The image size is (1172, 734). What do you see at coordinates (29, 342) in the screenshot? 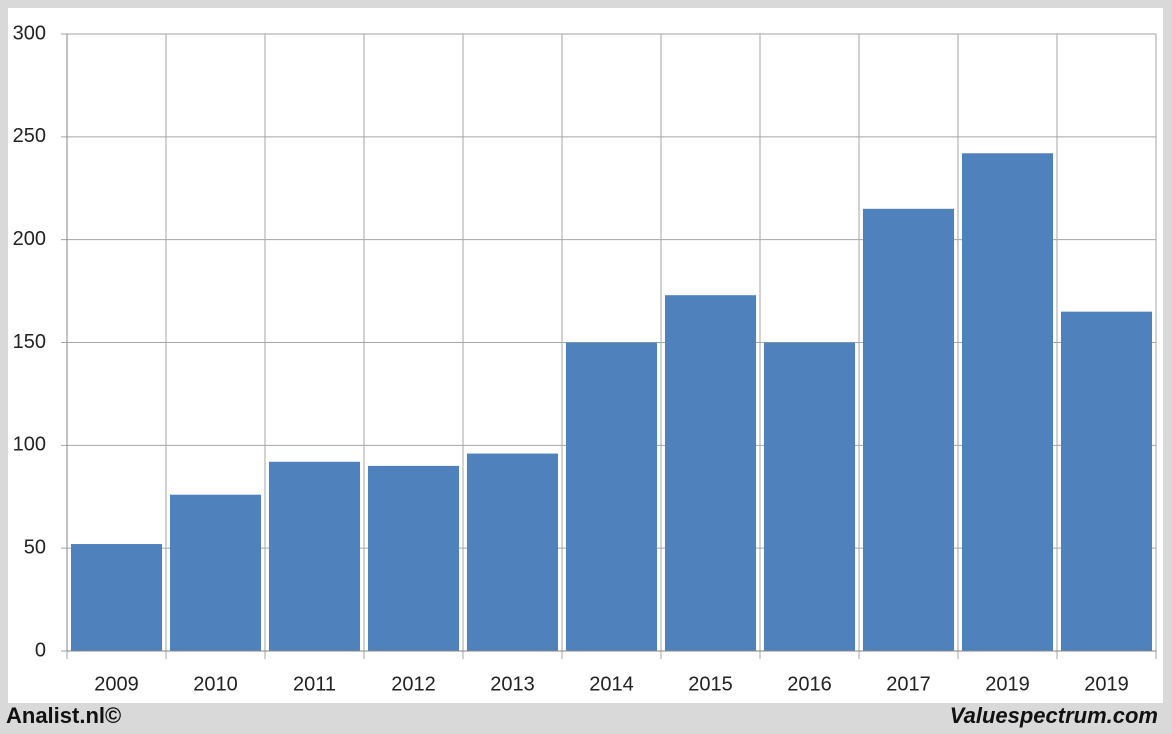
I see `y-tick-label: 150` at bounding box center [29, 342].